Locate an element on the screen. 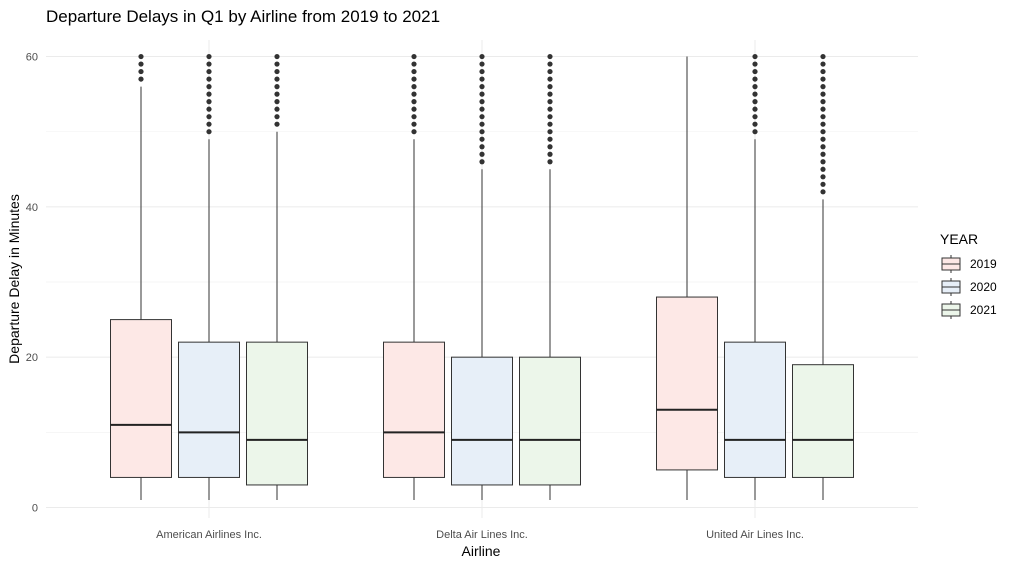 The width and height of the screenshot is (1013, 566). x-tick-label: American Airlines Inc. is located at coordinates (209, 535).